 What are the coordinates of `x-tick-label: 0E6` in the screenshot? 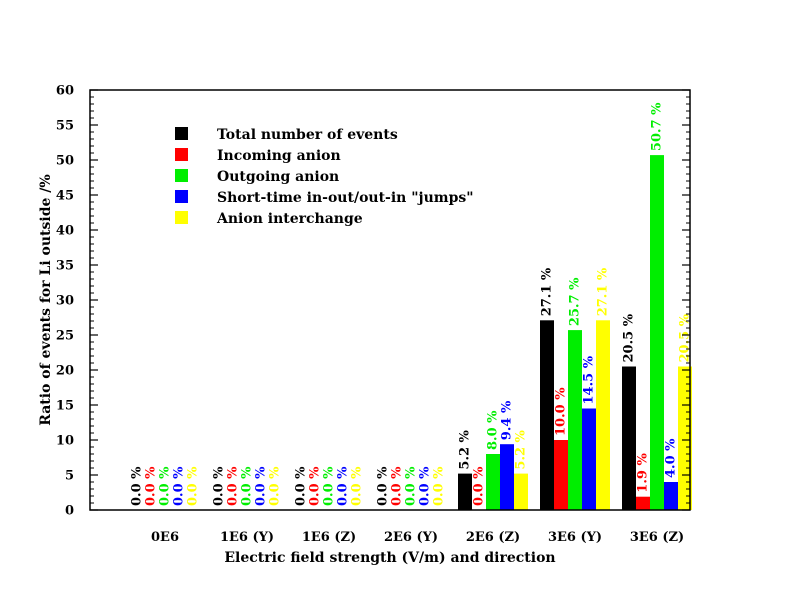 It's located at (165, 537).